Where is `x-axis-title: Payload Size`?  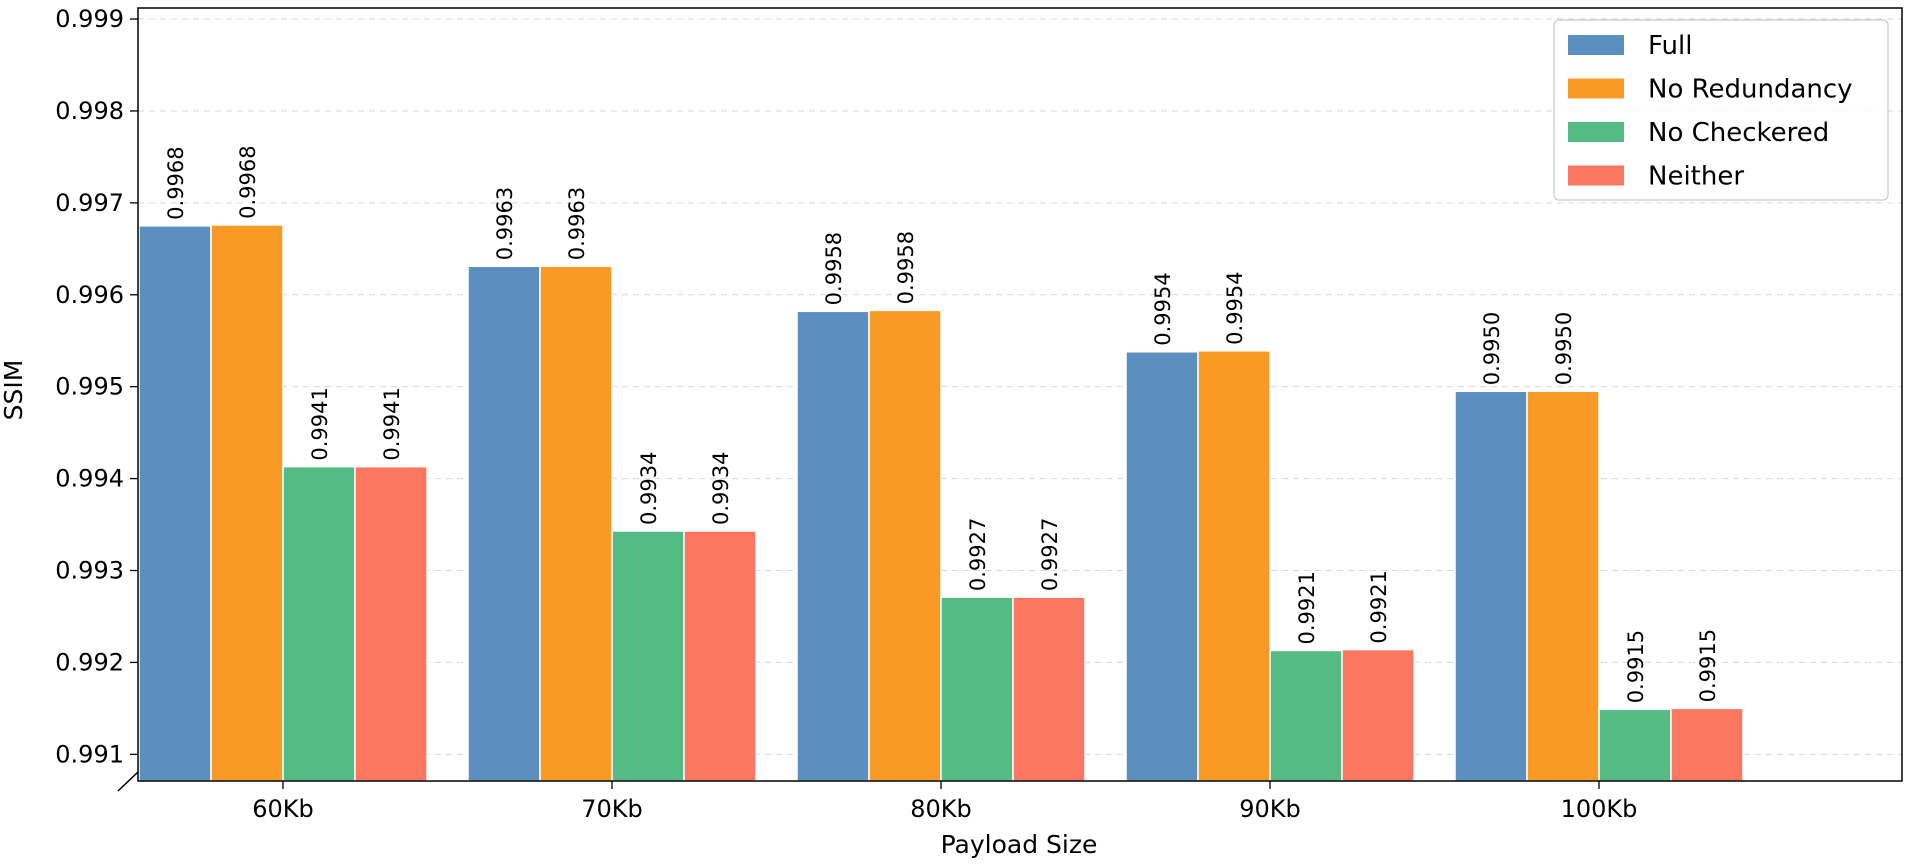 x-axis-title: Payload Size is located at coordinates (1019, 844).